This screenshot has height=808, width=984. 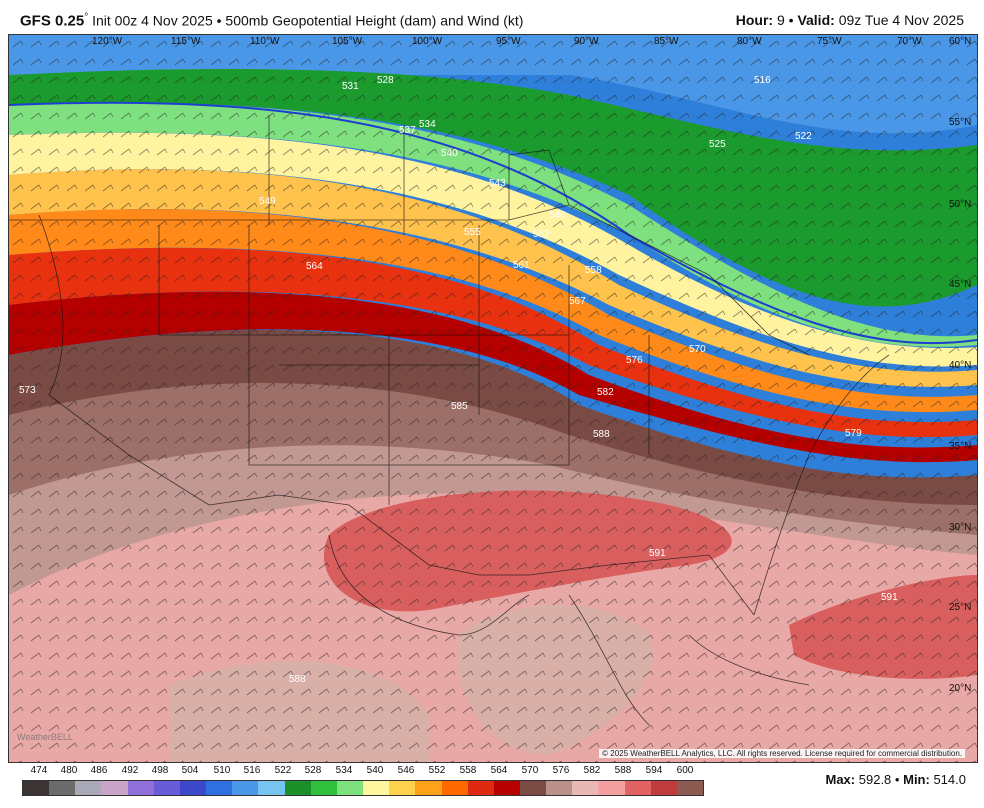 What do you see at coordinates (427, 124) in the screenshot?
I see `contour-label: 534` at bounding box center [427, 124].